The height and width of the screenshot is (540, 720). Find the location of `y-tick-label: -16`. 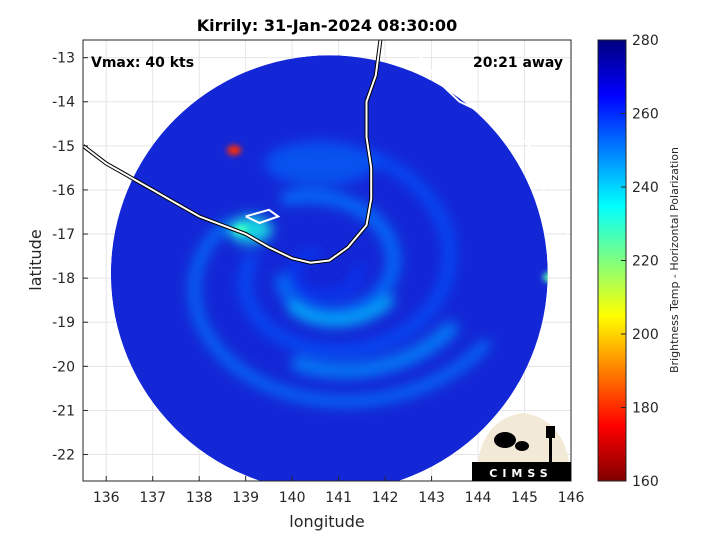

y-tick-label: -16 is located at coordinates (63, 191).